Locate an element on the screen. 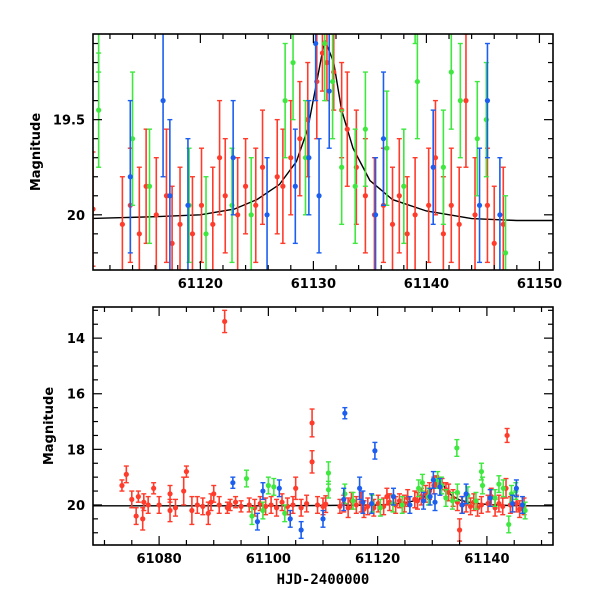 The height and width of the screenshot is (600, 600). x-tick-label: 61120 is located at coordinates (200, 284).